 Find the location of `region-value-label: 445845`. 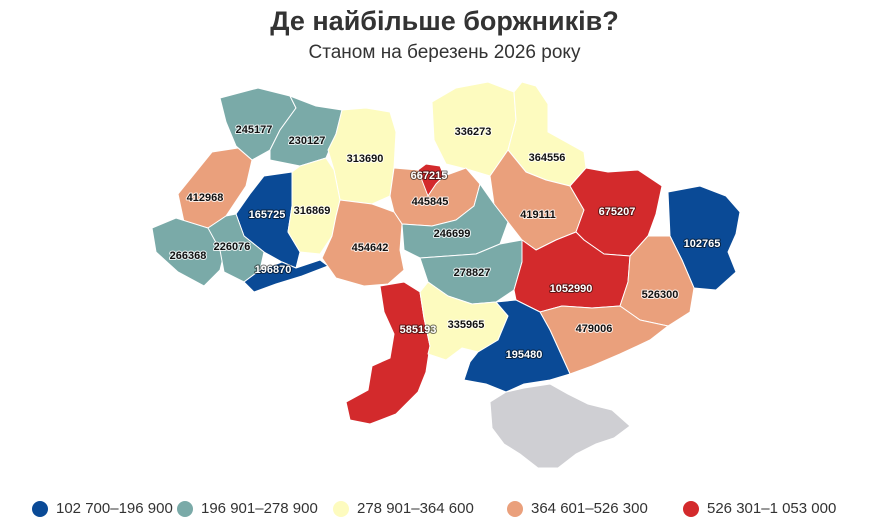

region-value-label: 445845 is located at coordinates (430, 202).